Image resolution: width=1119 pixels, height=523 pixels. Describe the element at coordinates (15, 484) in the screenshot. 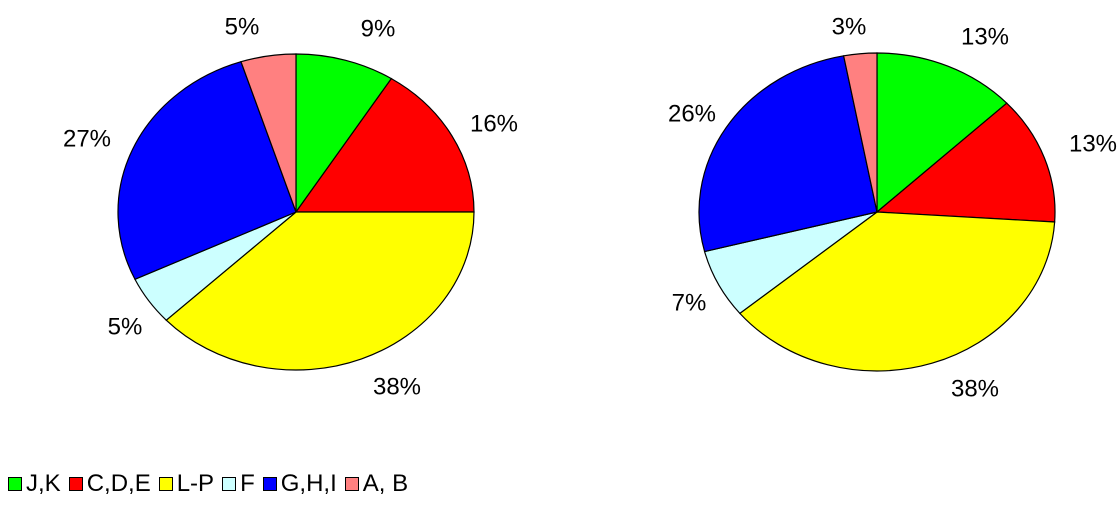

I see `legend-swatch-jk` at that location.